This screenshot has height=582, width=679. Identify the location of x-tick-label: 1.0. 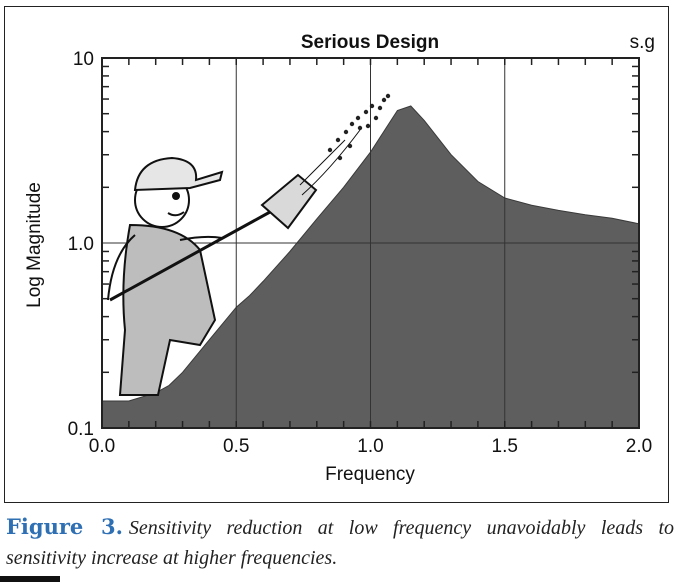
(370, 446).